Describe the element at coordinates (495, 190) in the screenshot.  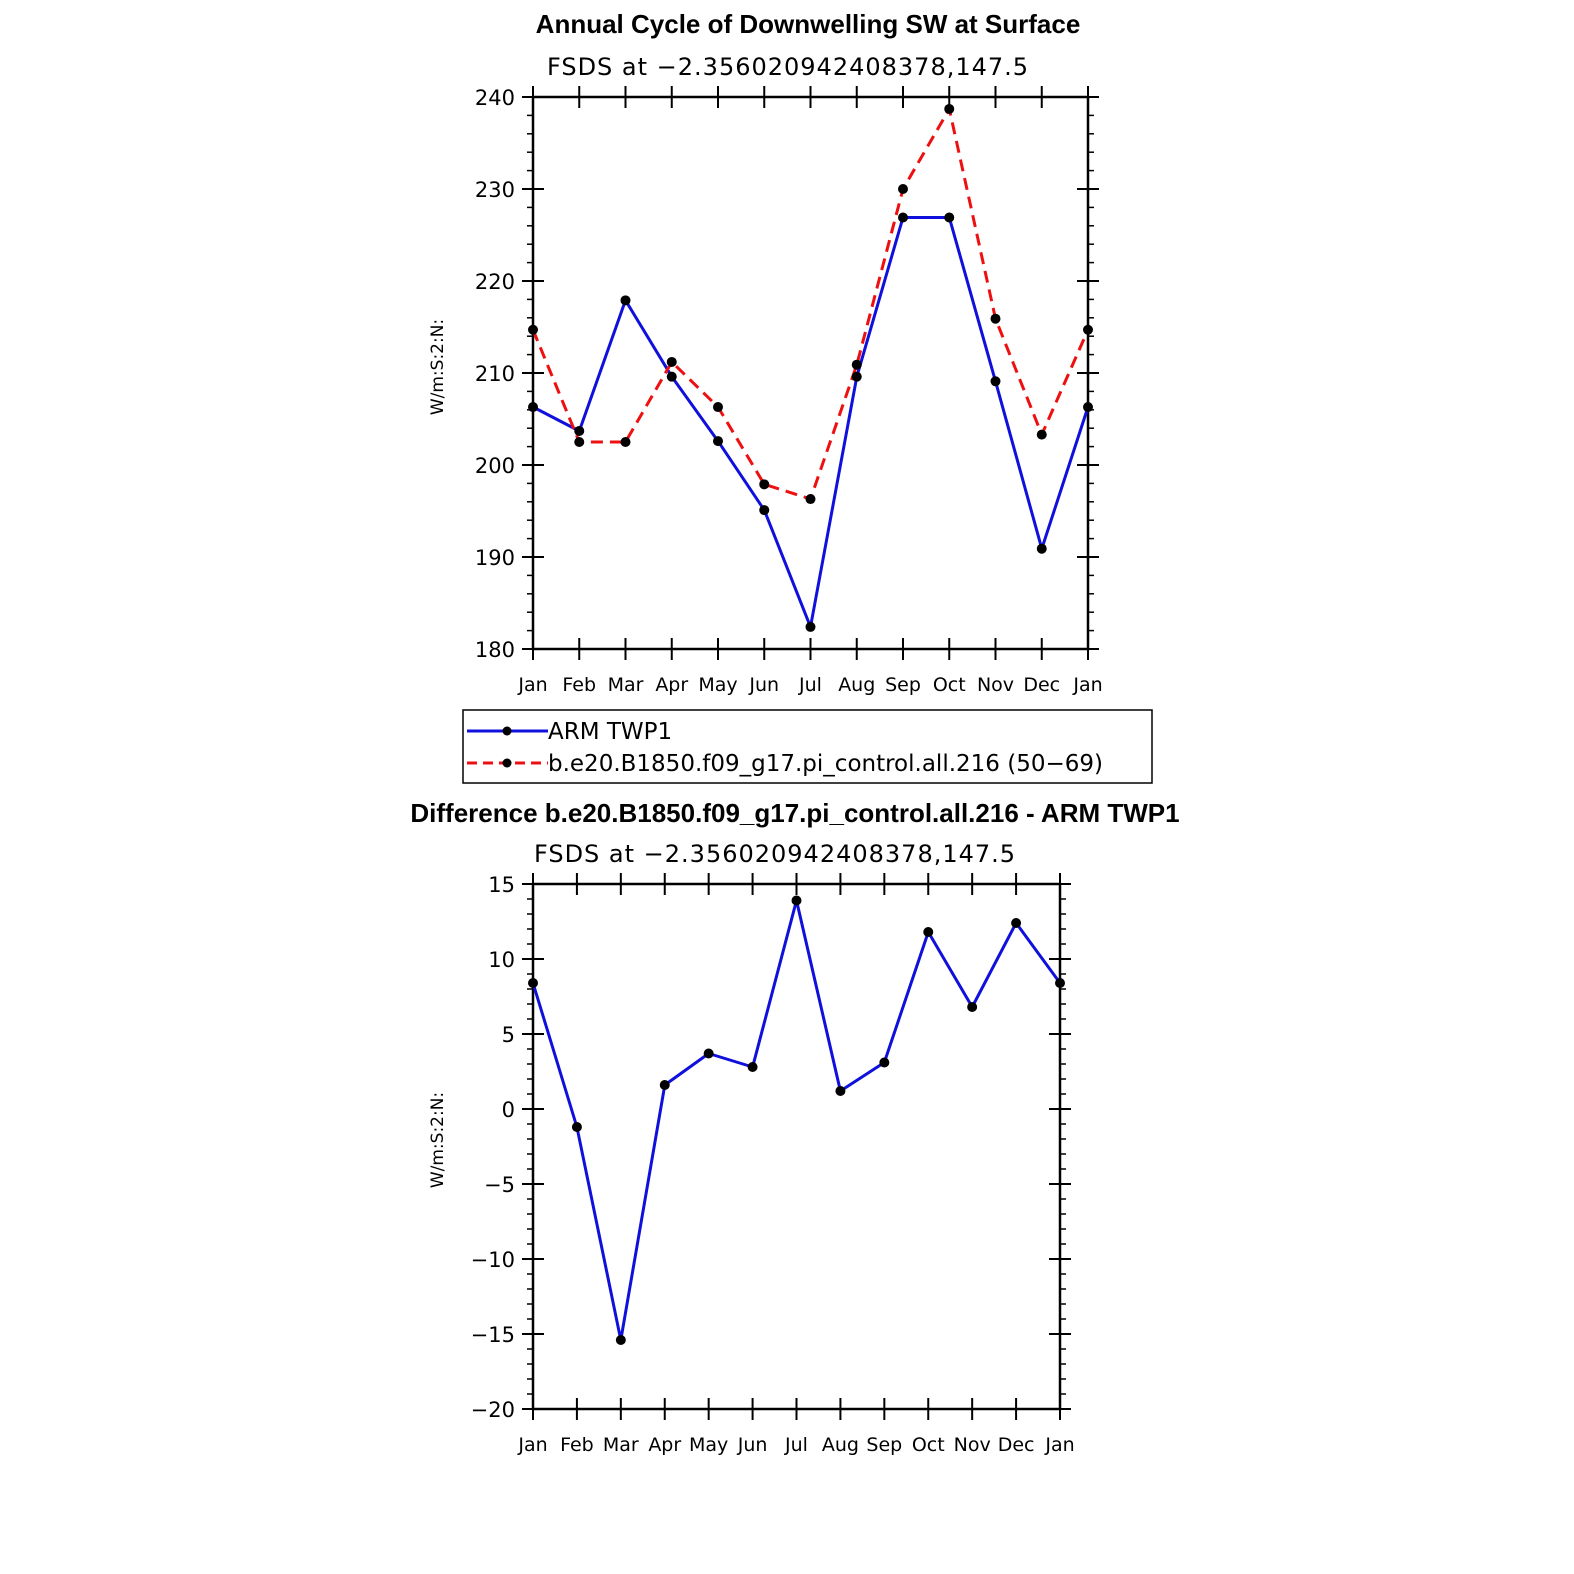
I see `y-tick-label: 230` at that location.